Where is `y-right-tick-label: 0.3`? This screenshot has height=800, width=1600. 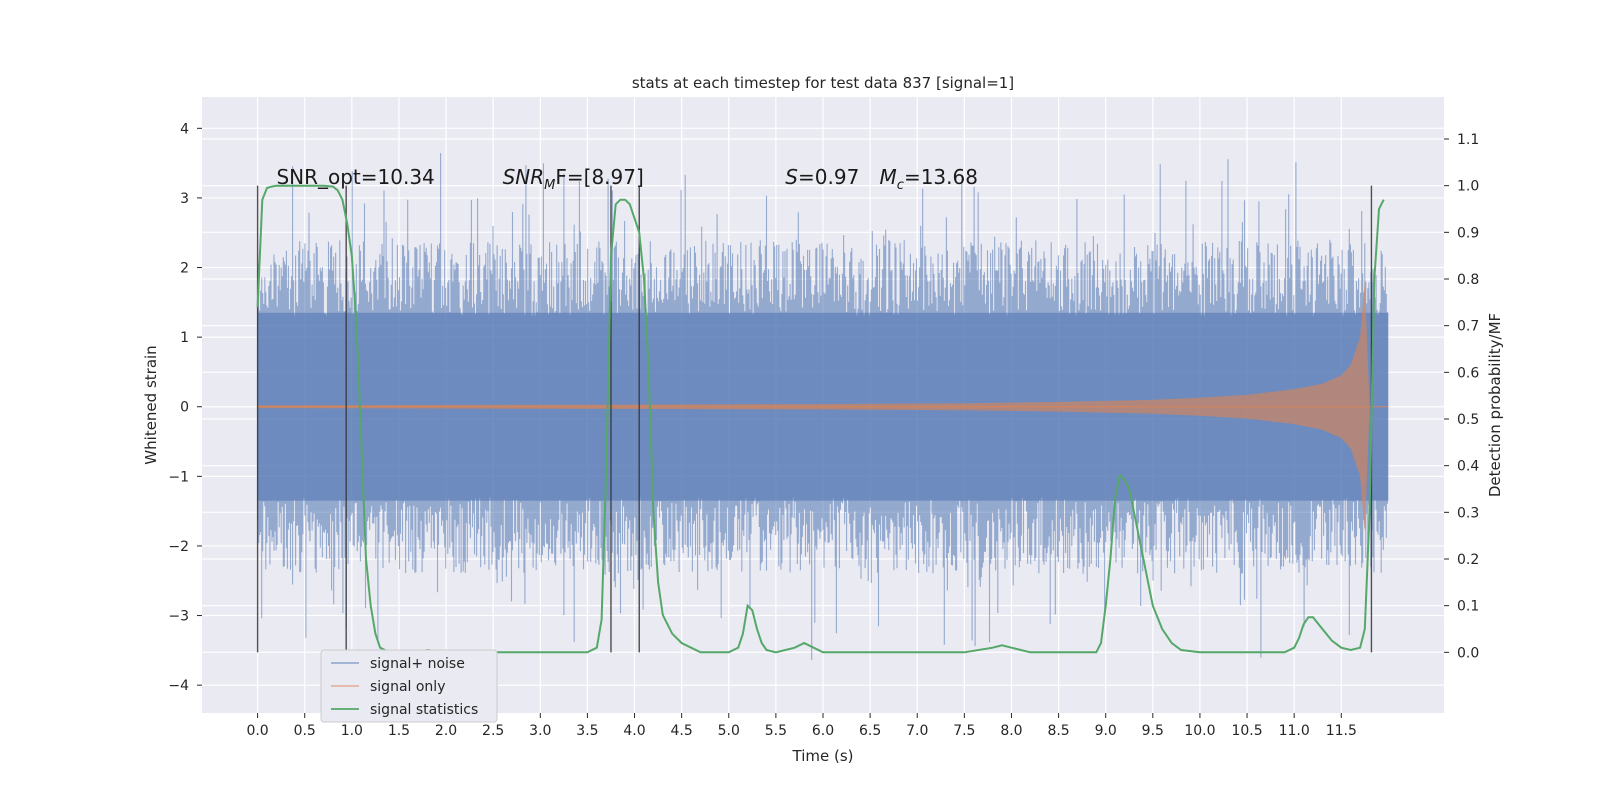
y-right-tick-label: 0.3 is located at coordinates (1468, 513).